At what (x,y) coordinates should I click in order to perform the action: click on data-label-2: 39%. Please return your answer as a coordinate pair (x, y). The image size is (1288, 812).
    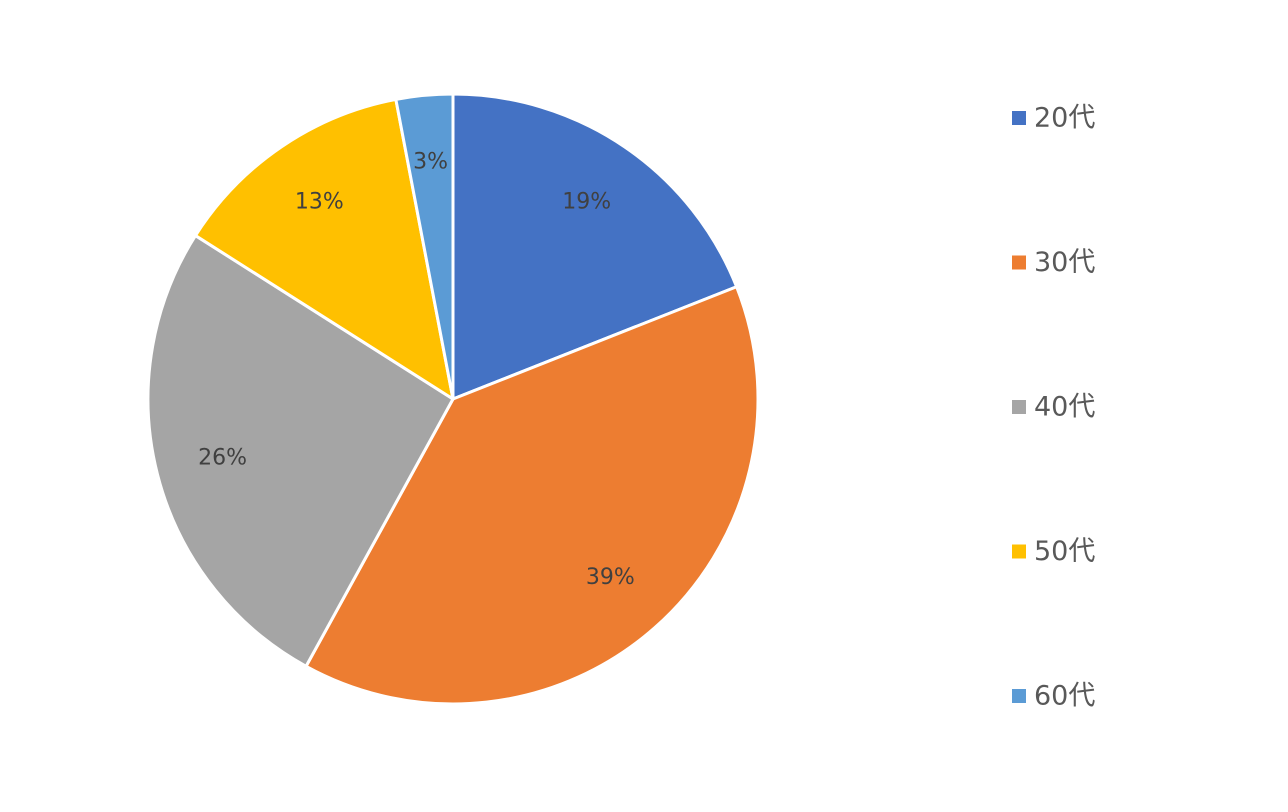
    Looking at the image, I should click on (610, 577).